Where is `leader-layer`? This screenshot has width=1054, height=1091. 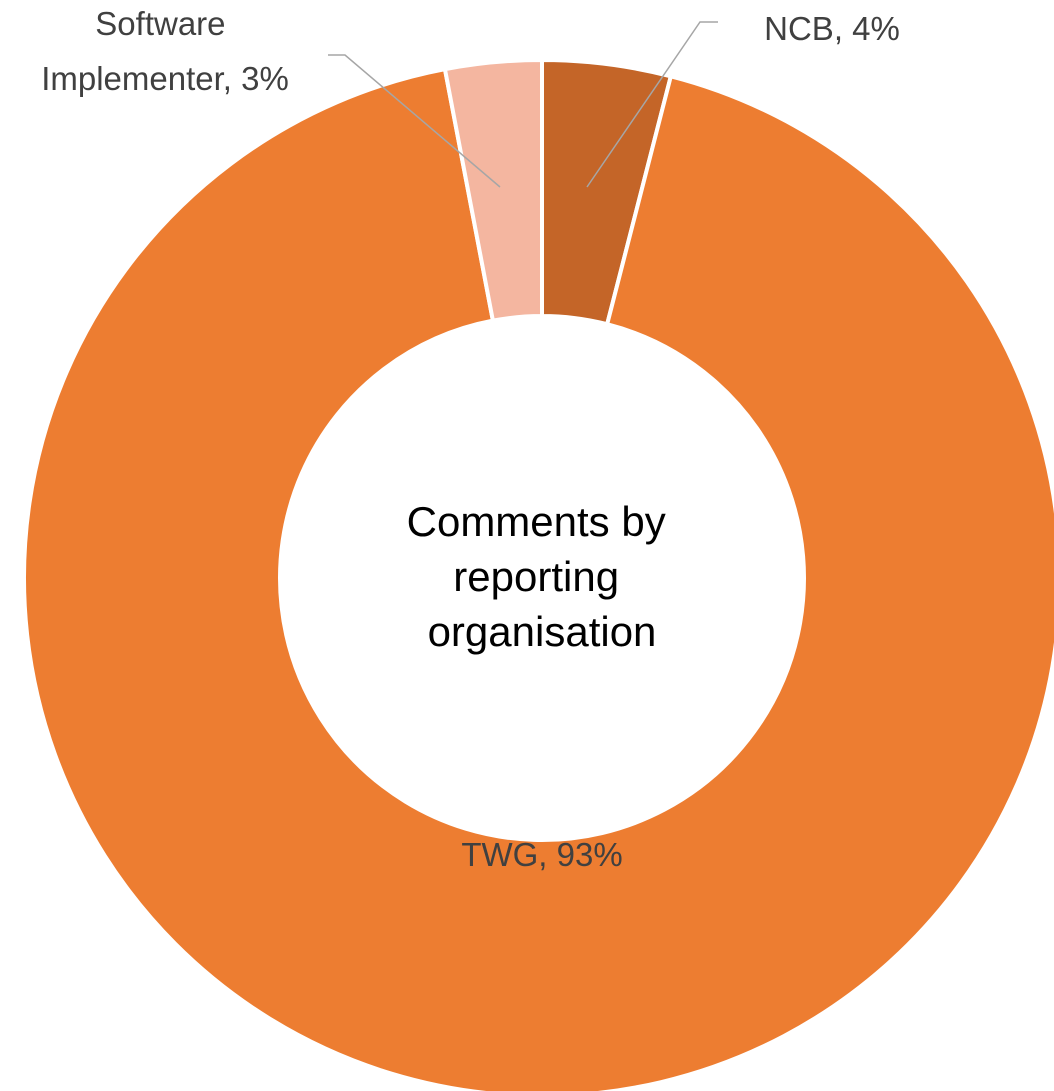
leader-layer is located at coordinates (523, 104).